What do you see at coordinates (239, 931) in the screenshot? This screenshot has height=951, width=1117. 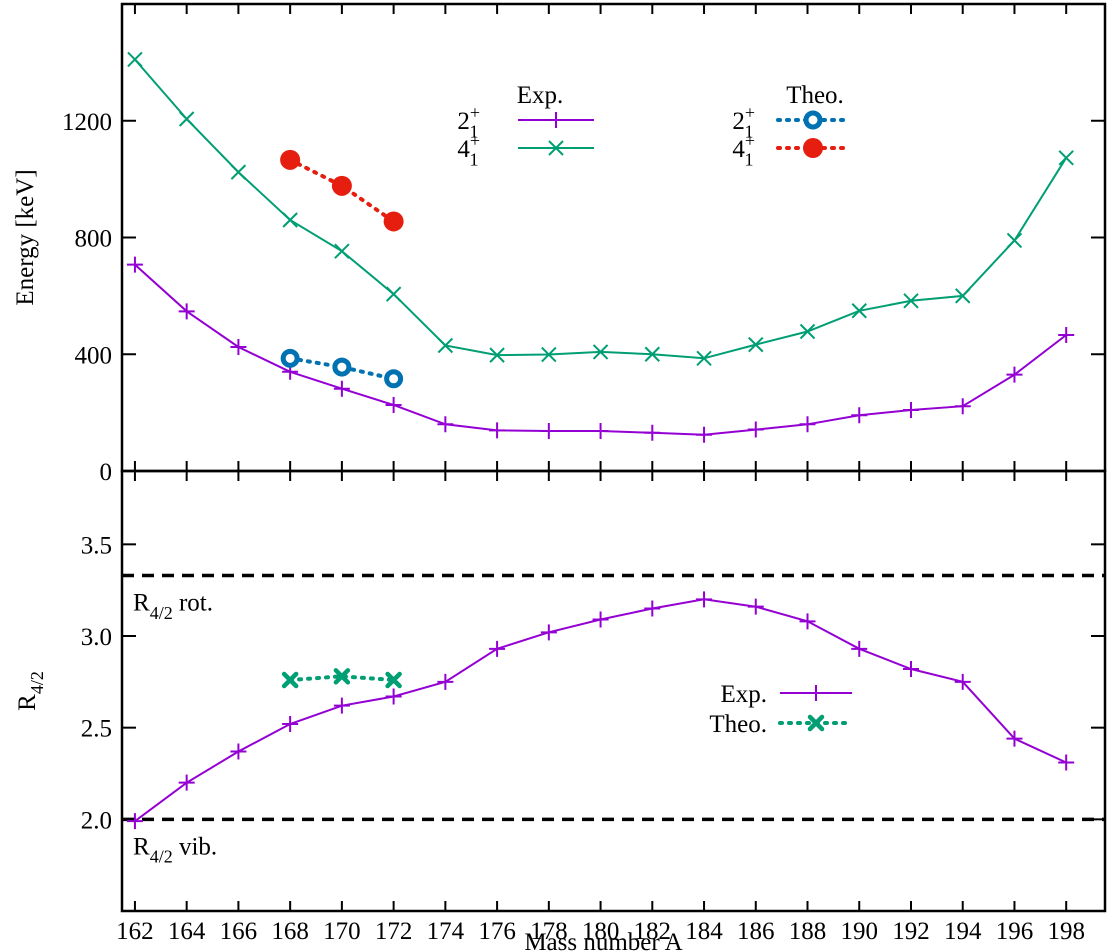 I see `x-tick-label-2: 166` at bounding box center [239, 931].